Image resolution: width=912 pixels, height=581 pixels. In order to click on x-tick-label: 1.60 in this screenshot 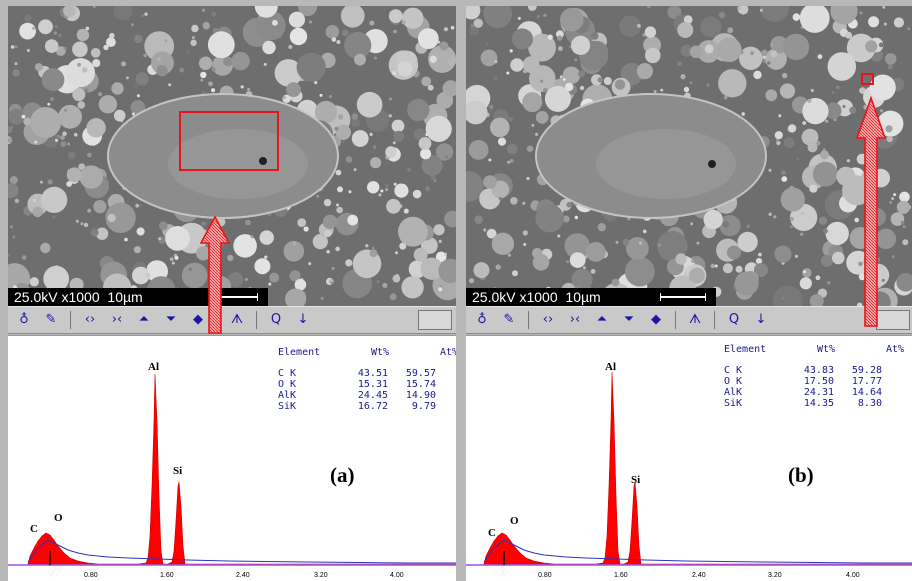, I will do `click(621, 575)`.